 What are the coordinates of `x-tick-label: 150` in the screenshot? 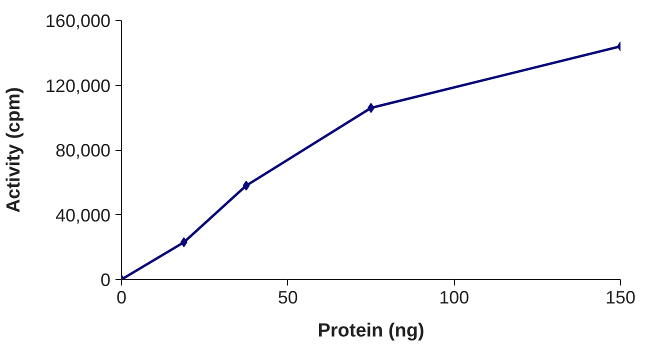 It's located at (620, 298).